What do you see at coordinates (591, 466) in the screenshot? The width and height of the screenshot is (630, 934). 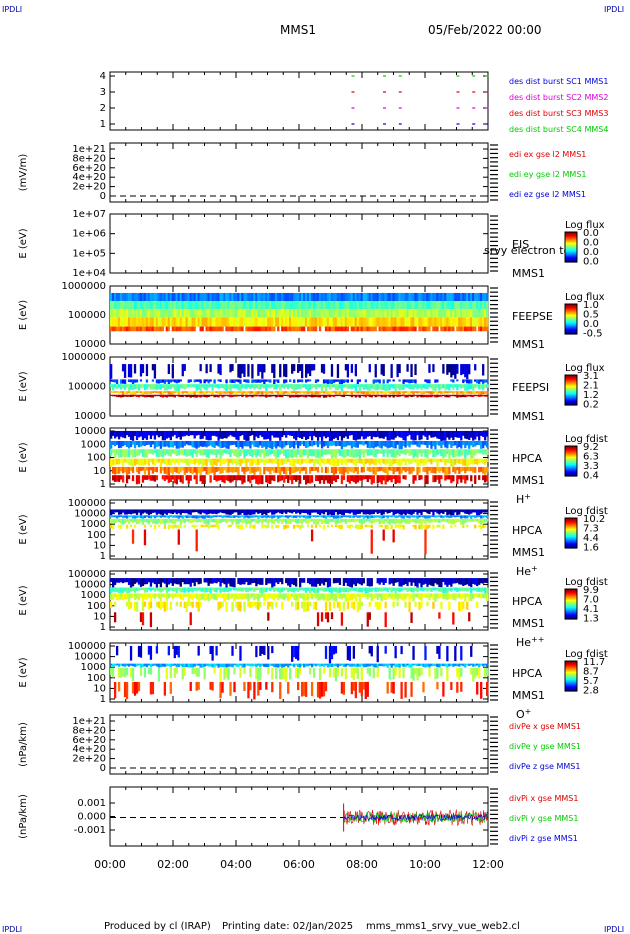 I see `colorbar-tick: 3.3` at bounding box center [591, 466].